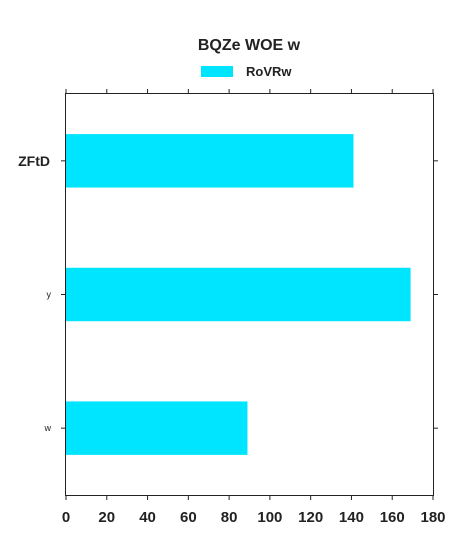 This screenshot has width=462, height=539. I want to click on x-tick-label: 80, so click(229, 517).